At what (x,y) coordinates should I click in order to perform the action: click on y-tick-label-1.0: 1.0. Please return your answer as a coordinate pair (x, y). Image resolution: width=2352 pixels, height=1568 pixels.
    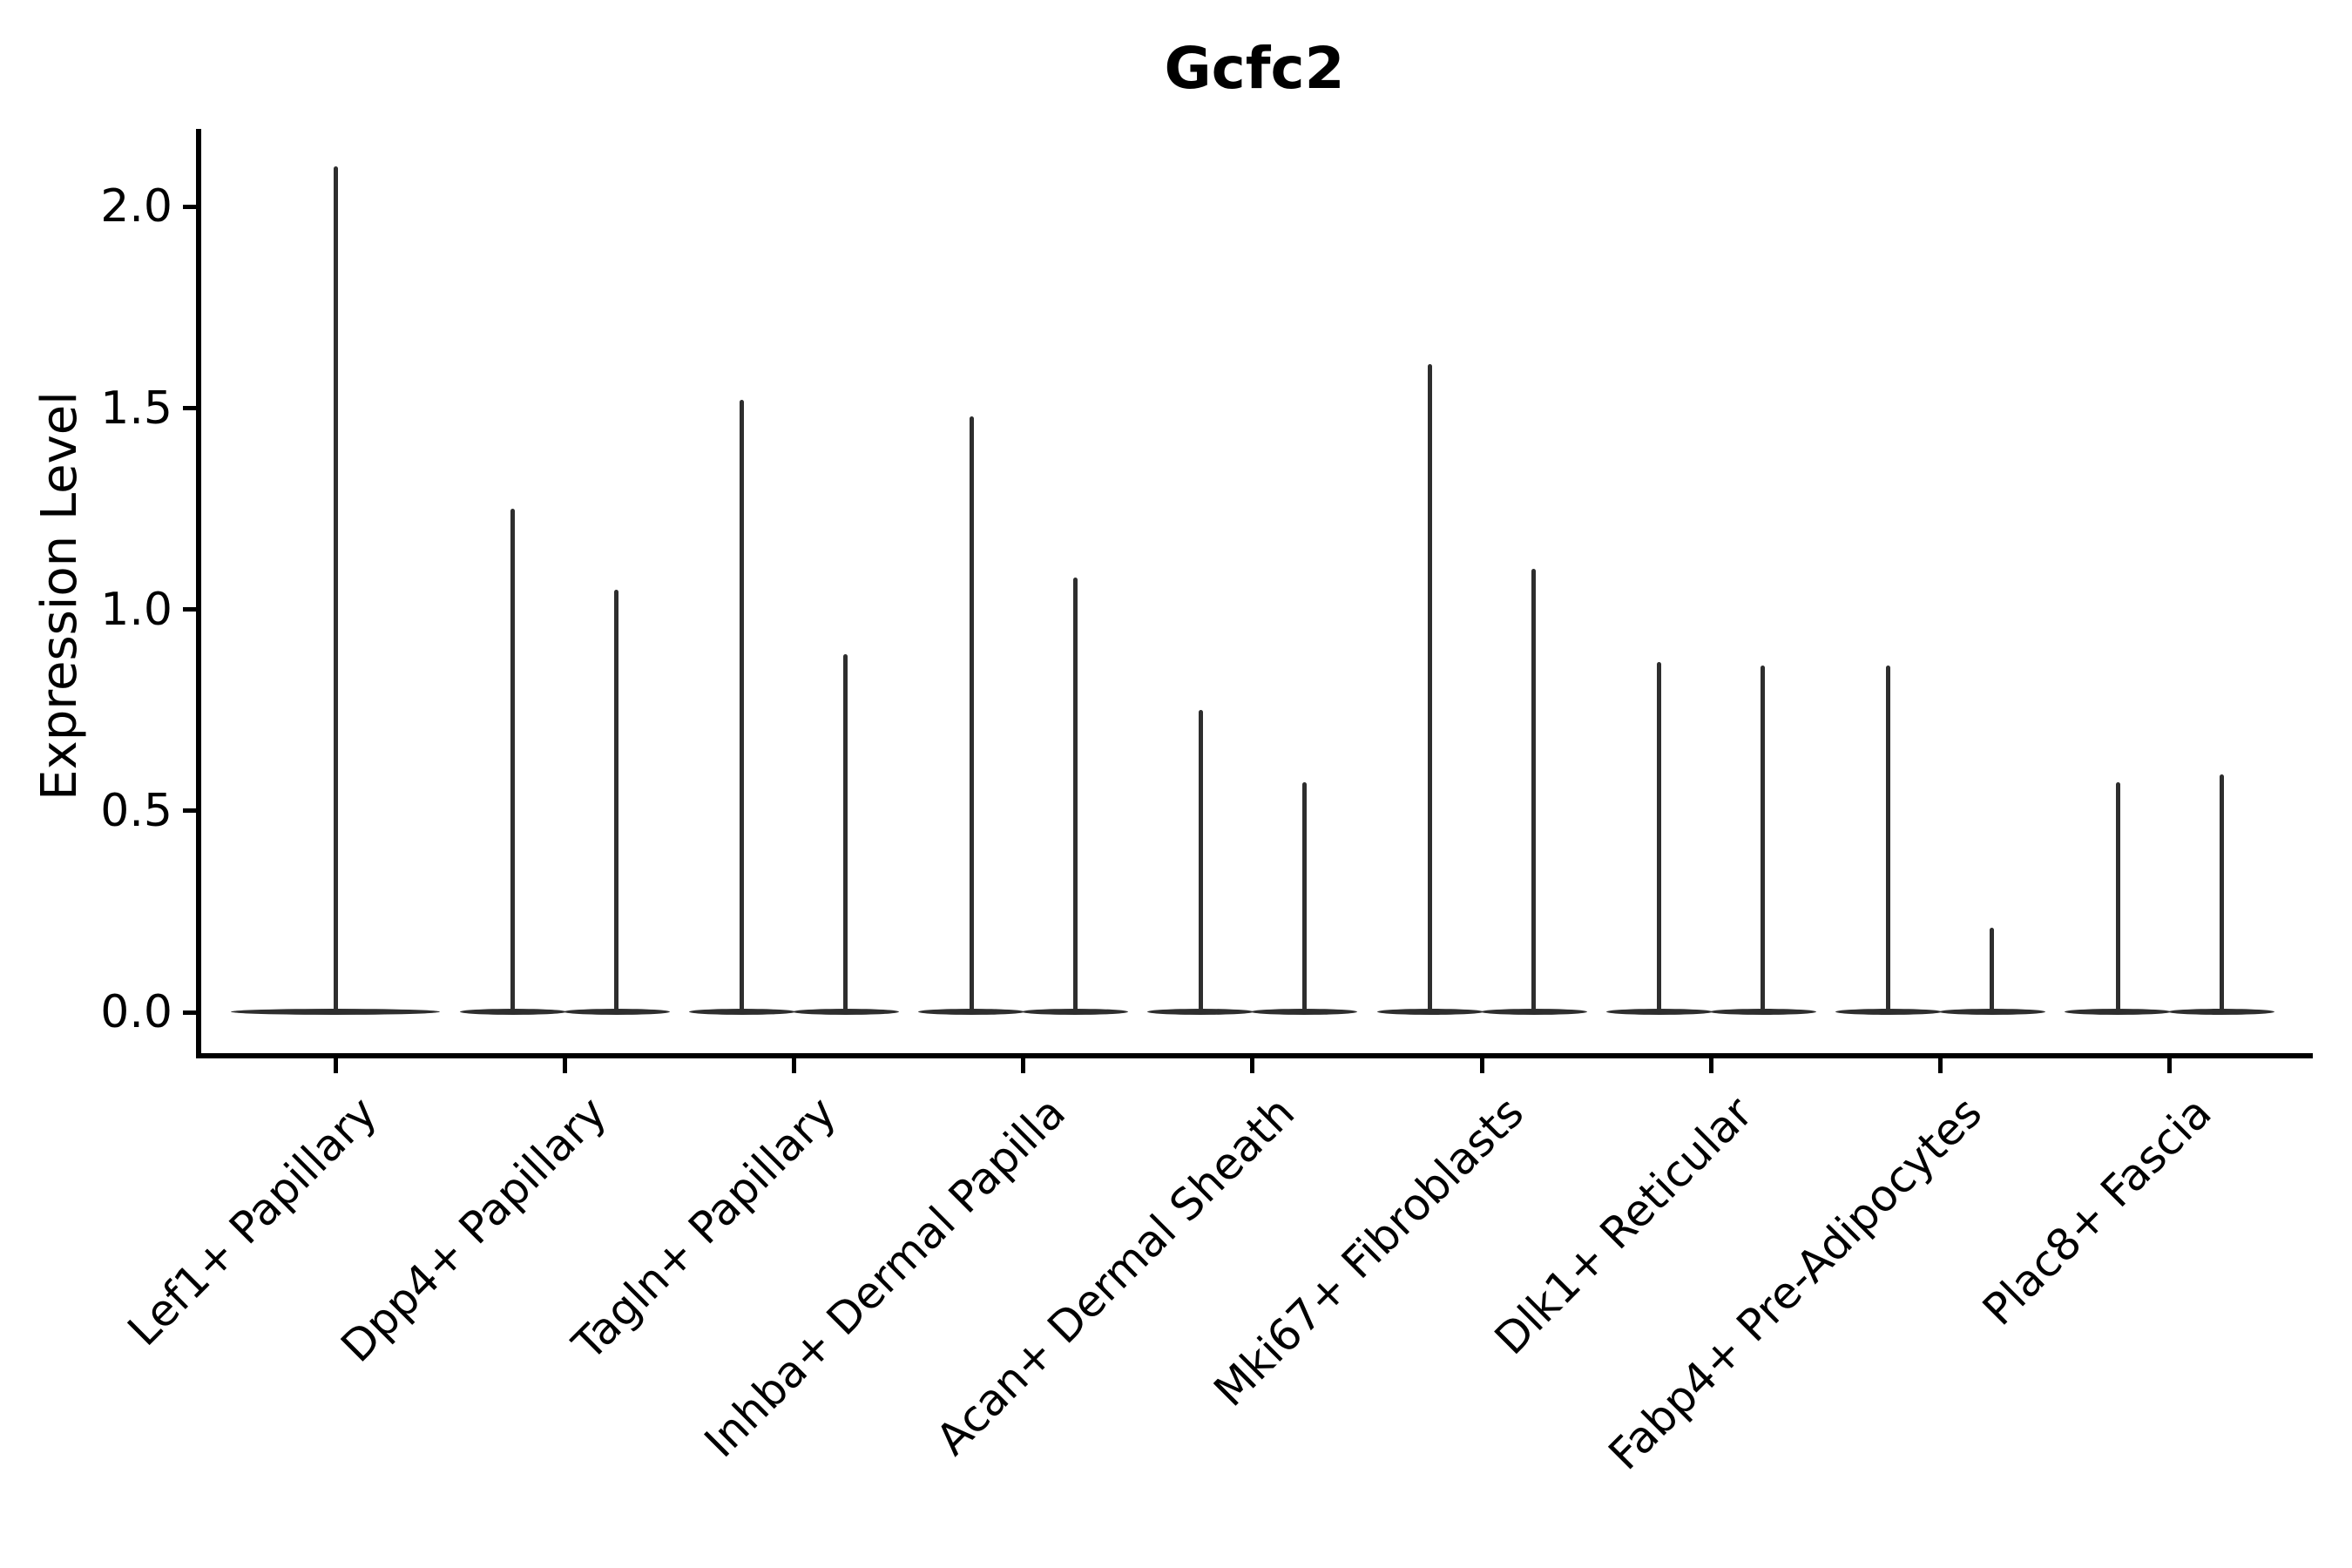
    Looking at the image, I should click on (136, 609).